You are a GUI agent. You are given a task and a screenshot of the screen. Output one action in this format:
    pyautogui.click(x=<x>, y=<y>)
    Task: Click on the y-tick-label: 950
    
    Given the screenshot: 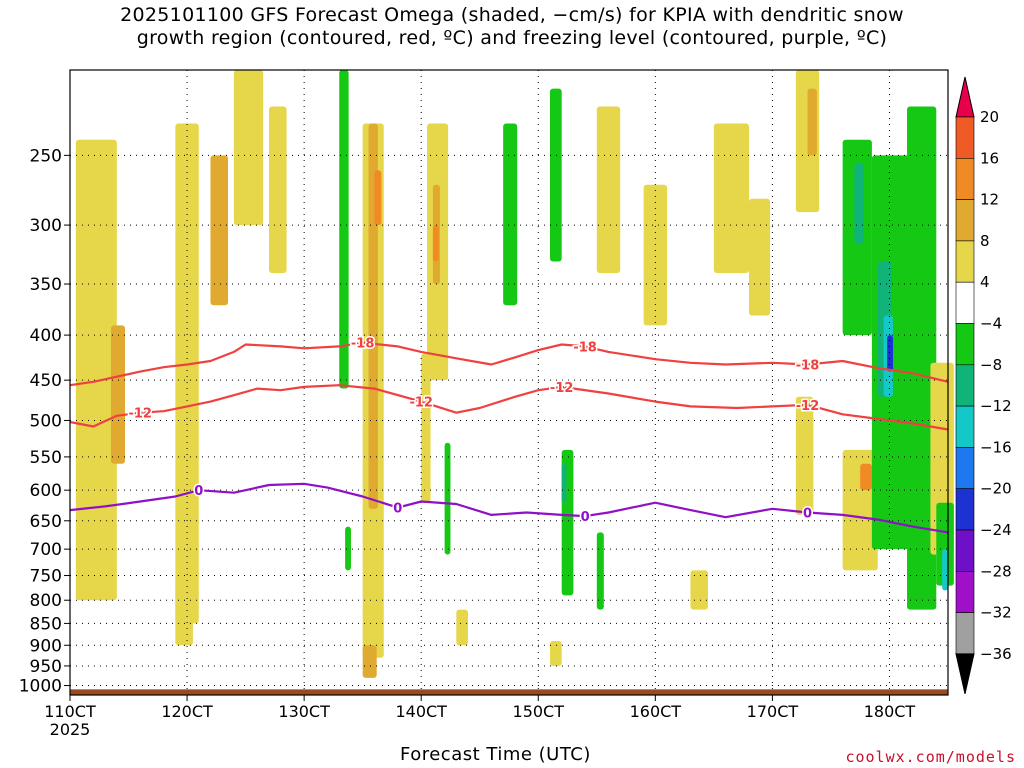 What is the action you would take?
    pyautogui.click(x=46, y=667)
    